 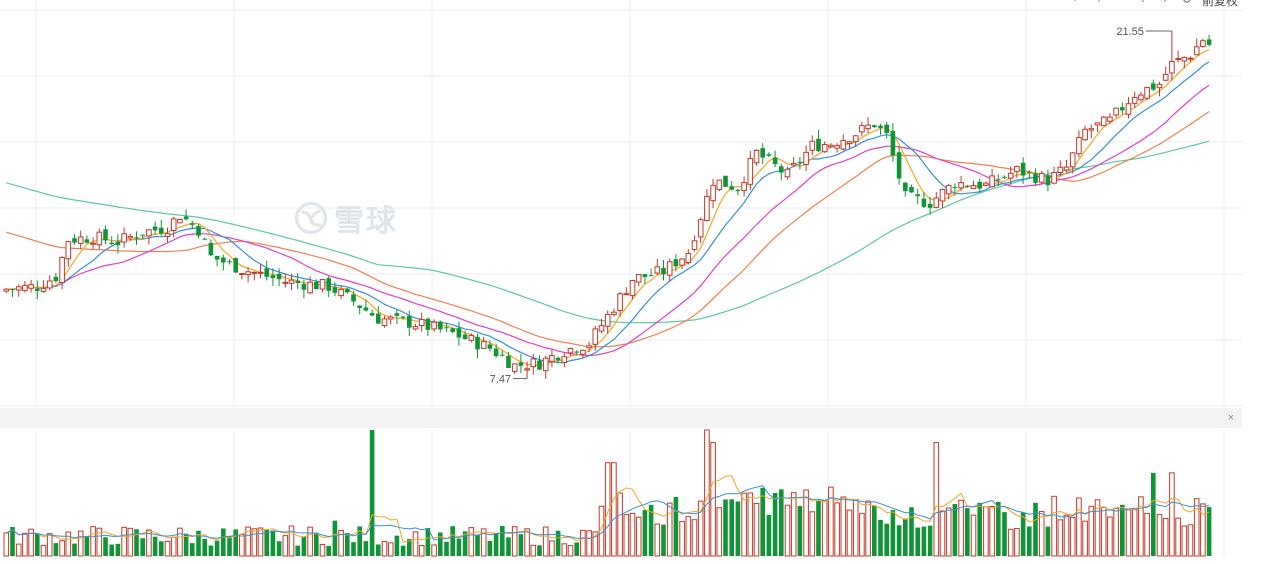 I want to click on zoom-out-icon: −, so click(x=1121, y=3).